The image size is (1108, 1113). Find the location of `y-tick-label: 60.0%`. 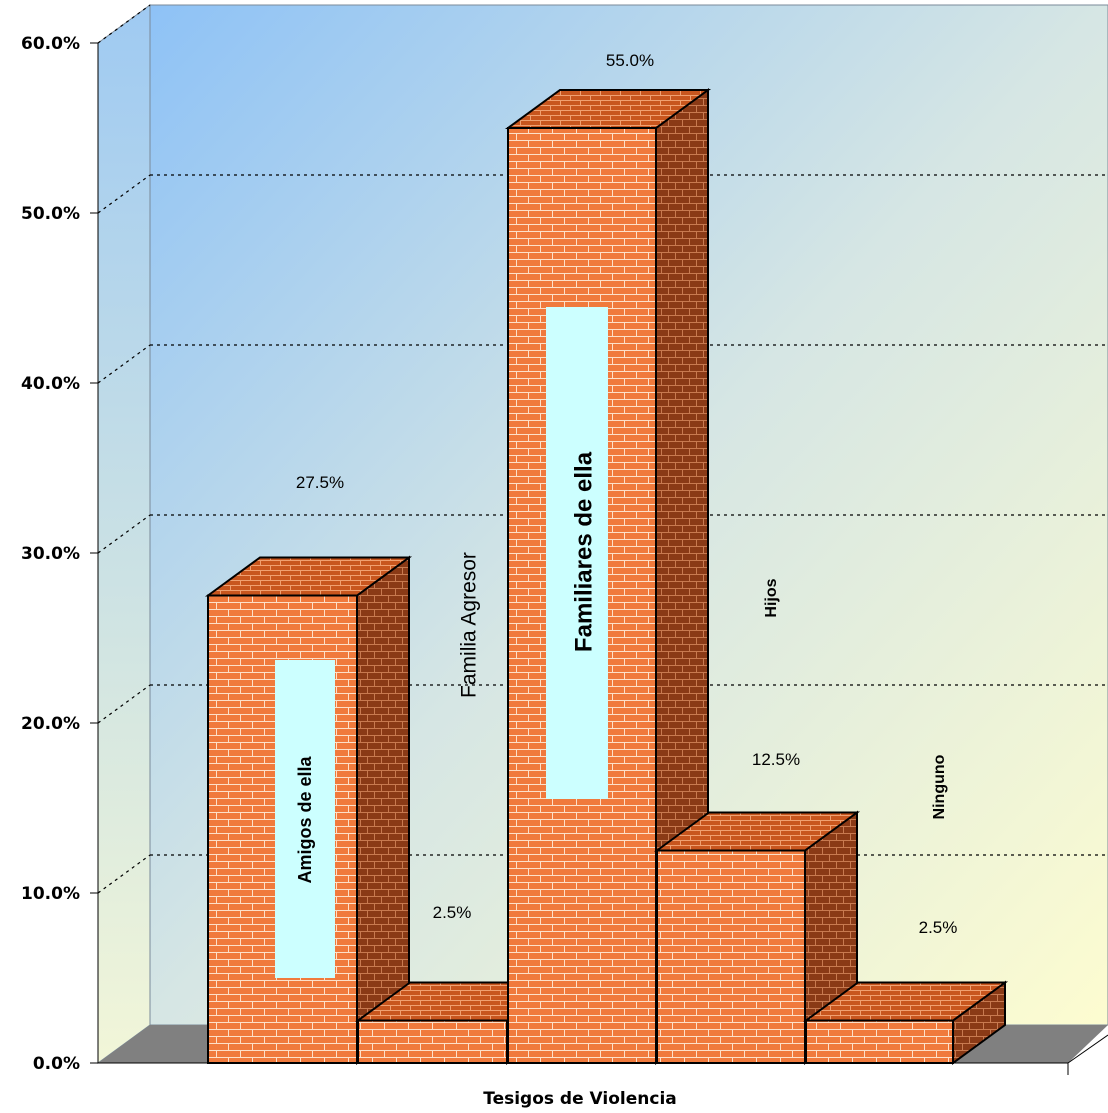

y-tick-label: 60.0% is located at coordinates (50, 44).